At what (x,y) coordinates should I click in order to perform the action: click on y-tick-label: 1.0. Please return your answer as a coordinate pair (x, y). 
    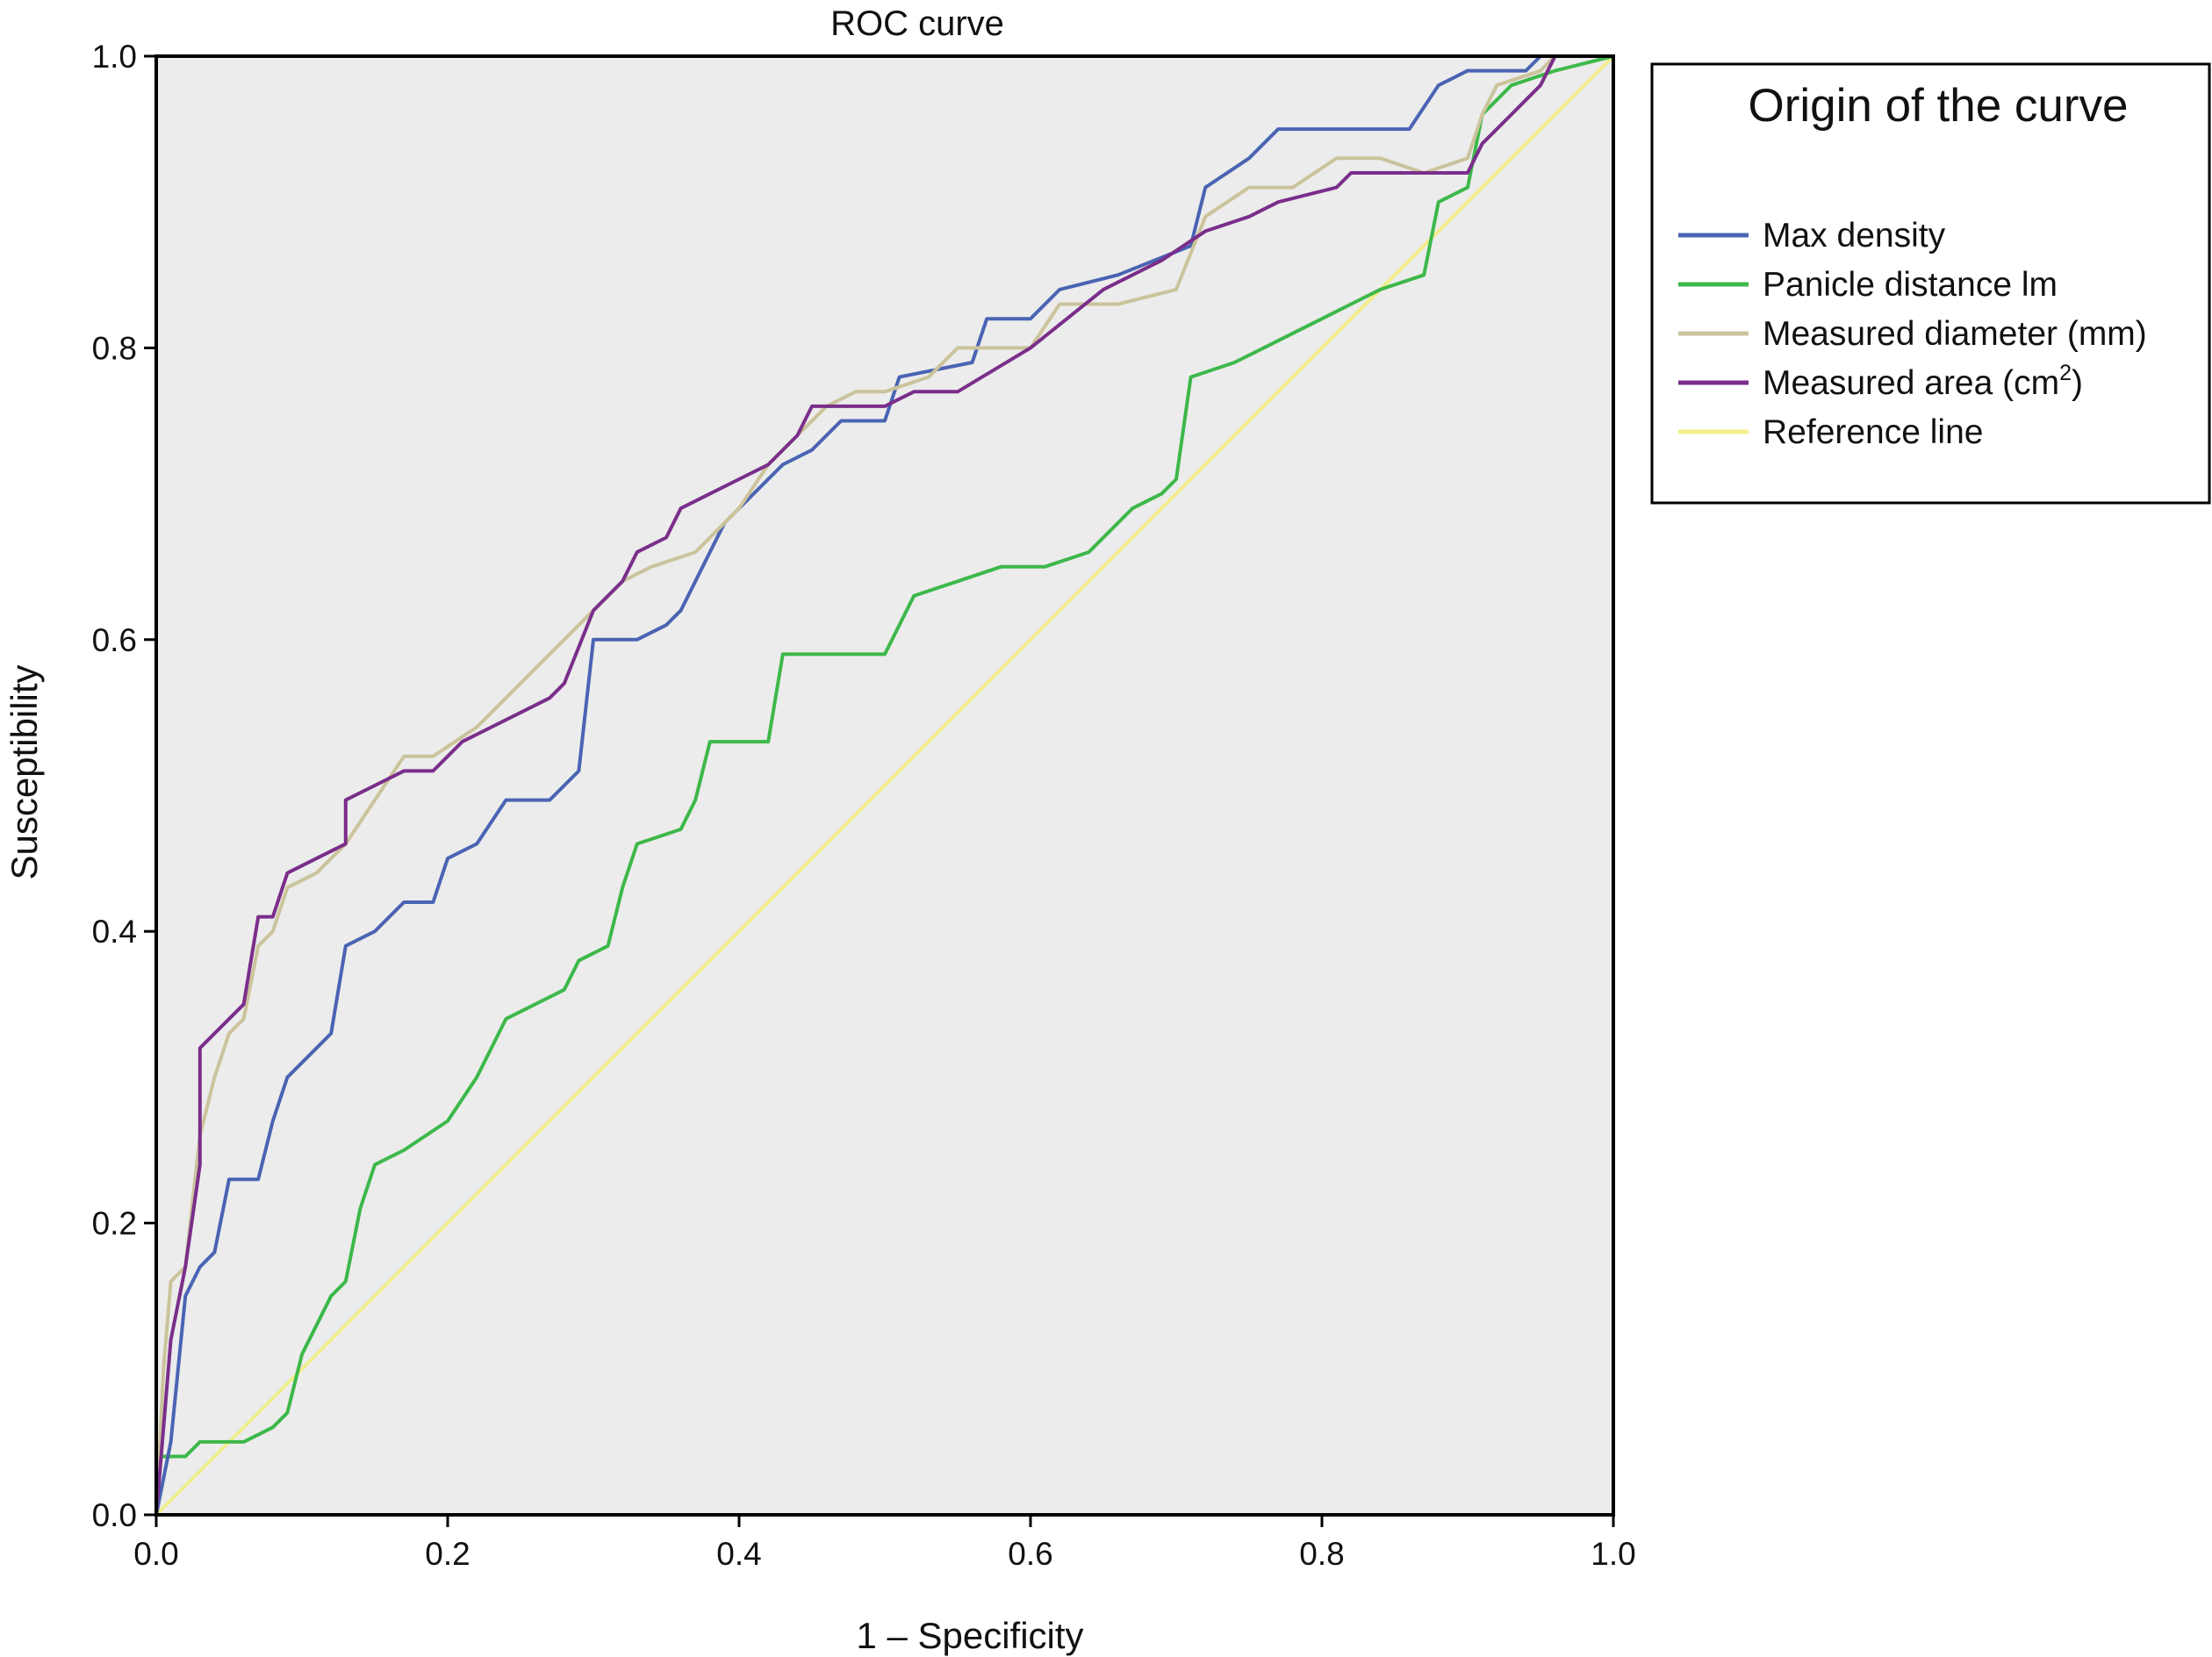
    Looking at the image, I should click on (115, 57).